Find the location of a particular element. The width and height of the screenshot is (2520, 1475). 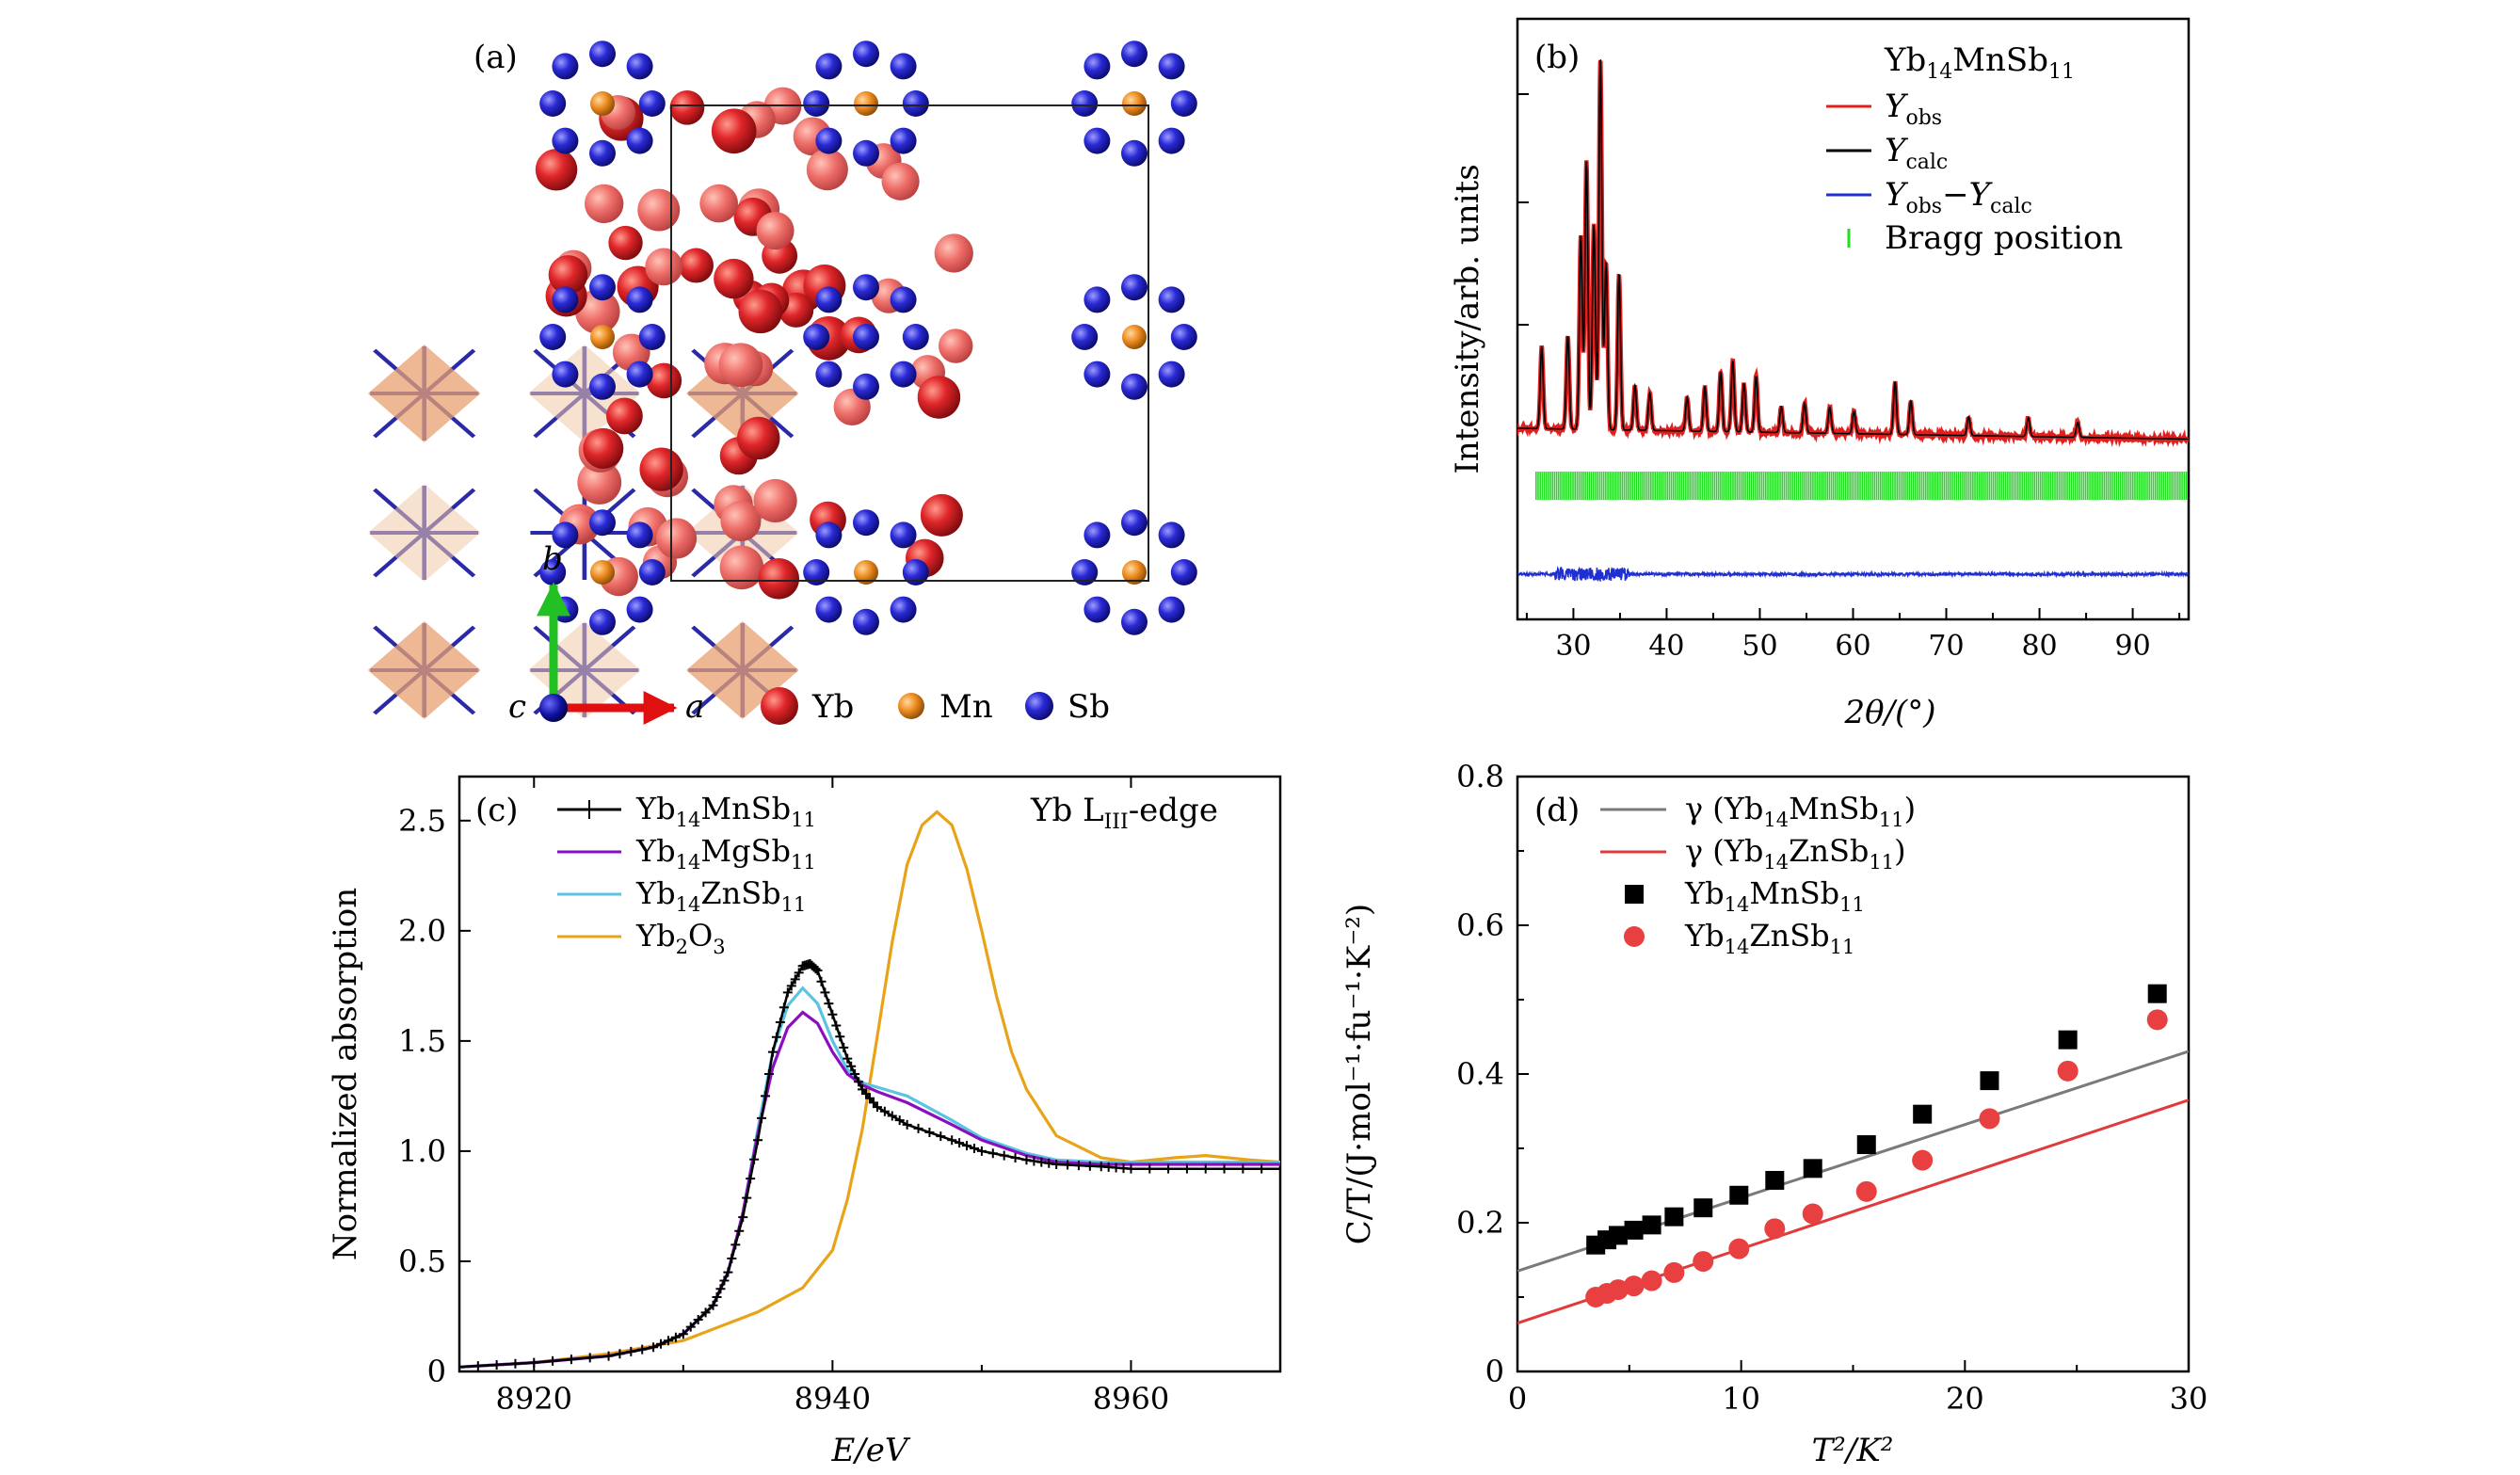

d-xtick-label: 0 is located at coordinates (1517, 1399).